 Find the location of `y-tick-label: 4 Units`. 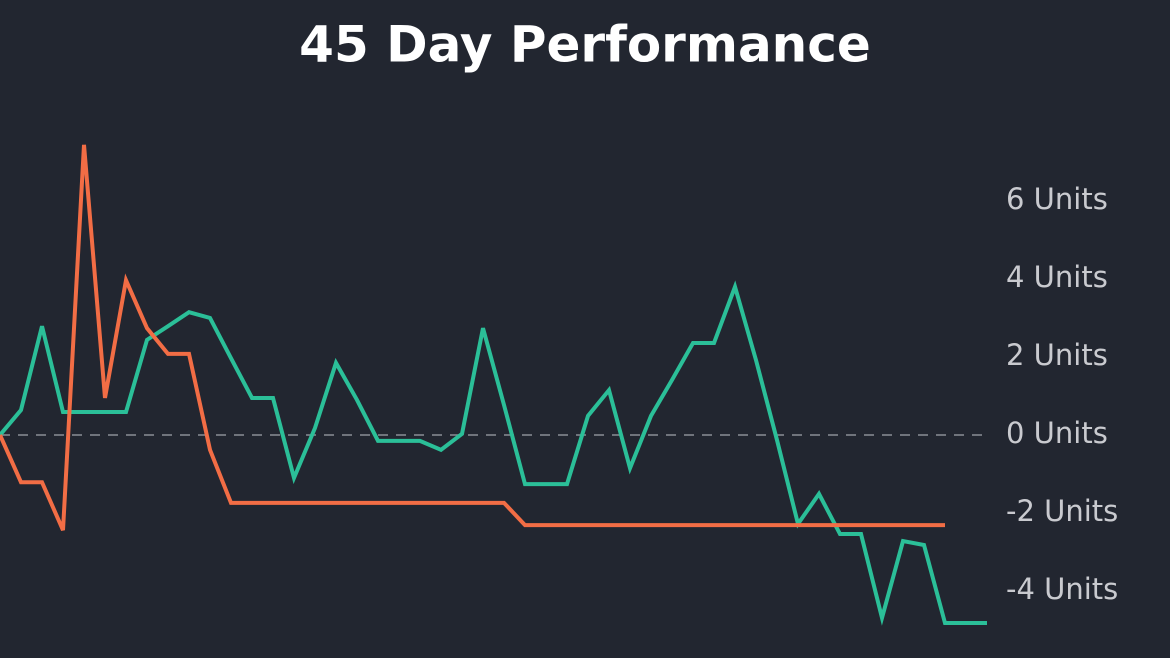

y-tick-label: 4 Units is located at coordinates (1057, 277).